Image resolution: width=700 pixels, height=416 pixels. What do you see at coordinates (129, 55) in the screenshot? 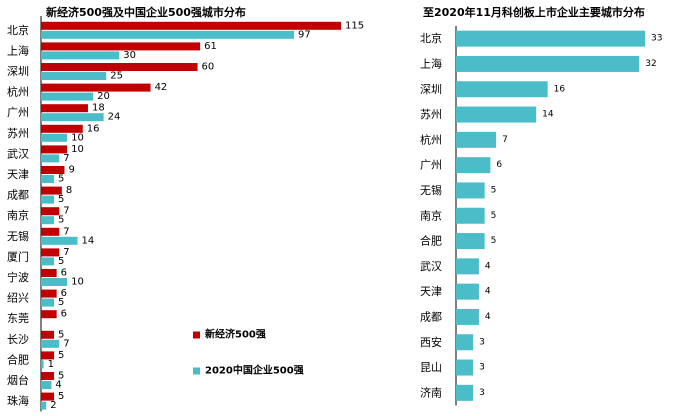
I see `data-label: 30` at bounding box center [129, 55].